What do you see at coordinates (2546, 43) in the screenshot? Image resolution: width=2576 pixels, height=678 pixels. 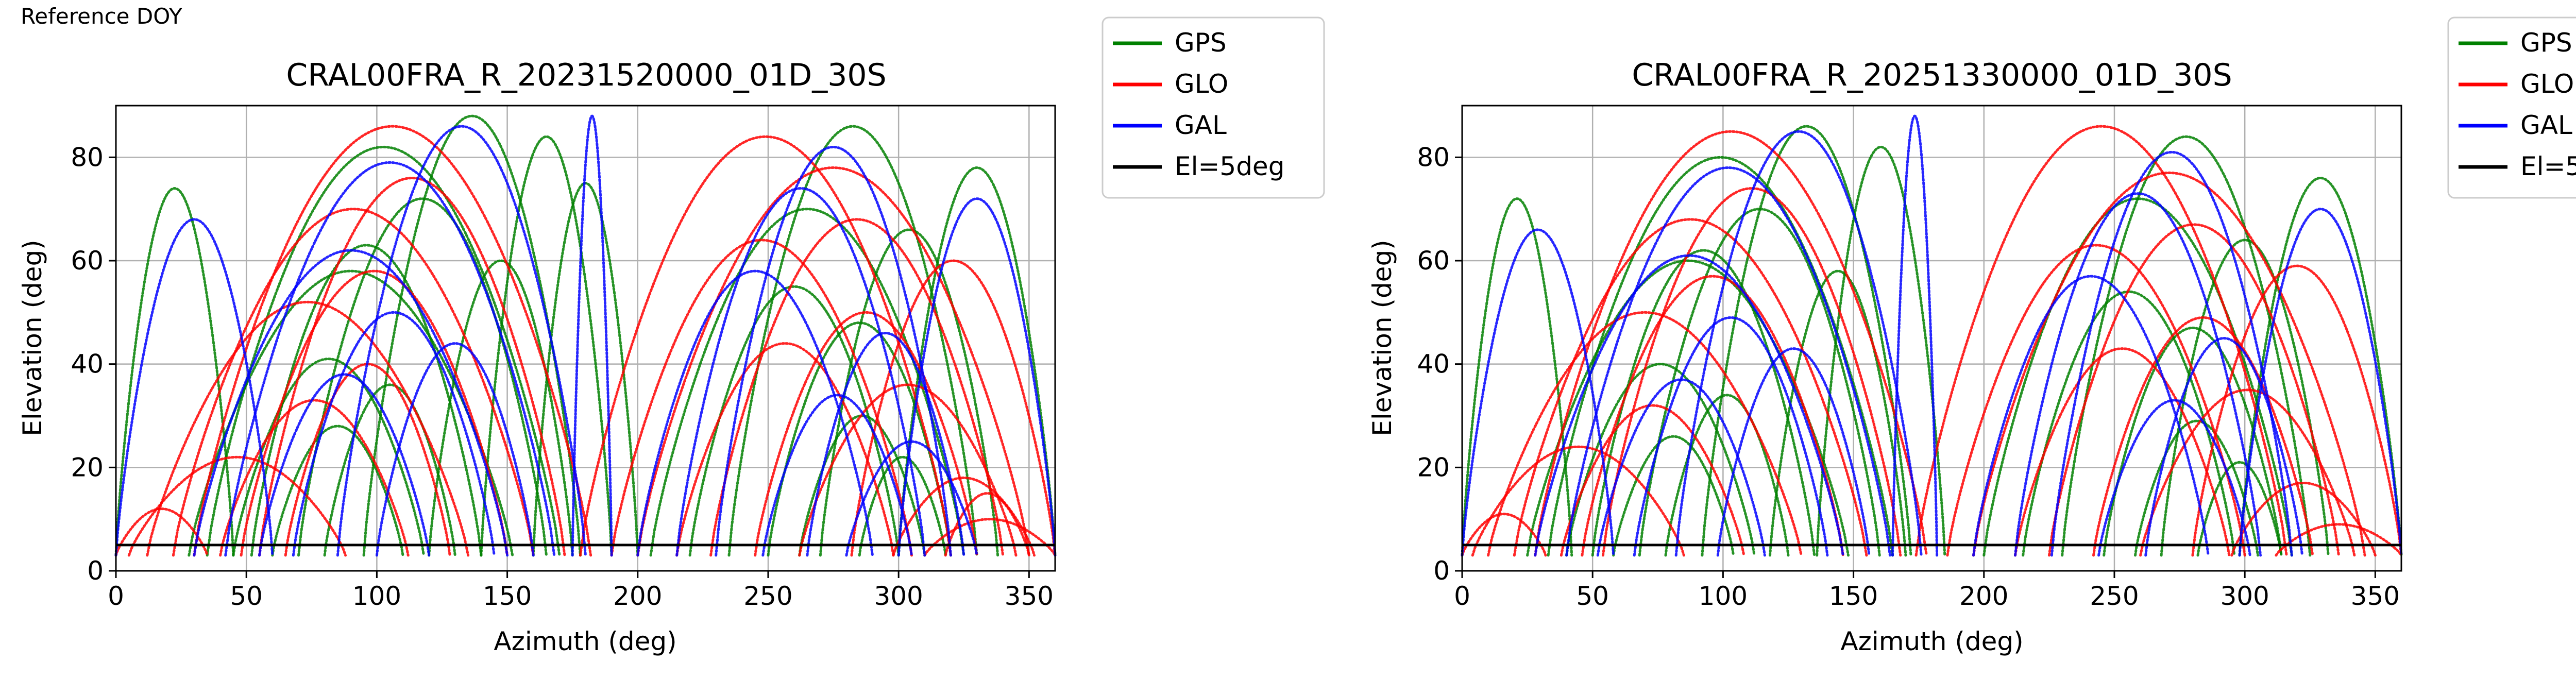 I see `legend-label-gps-2: GPS` at bounding box center [2546, 43].